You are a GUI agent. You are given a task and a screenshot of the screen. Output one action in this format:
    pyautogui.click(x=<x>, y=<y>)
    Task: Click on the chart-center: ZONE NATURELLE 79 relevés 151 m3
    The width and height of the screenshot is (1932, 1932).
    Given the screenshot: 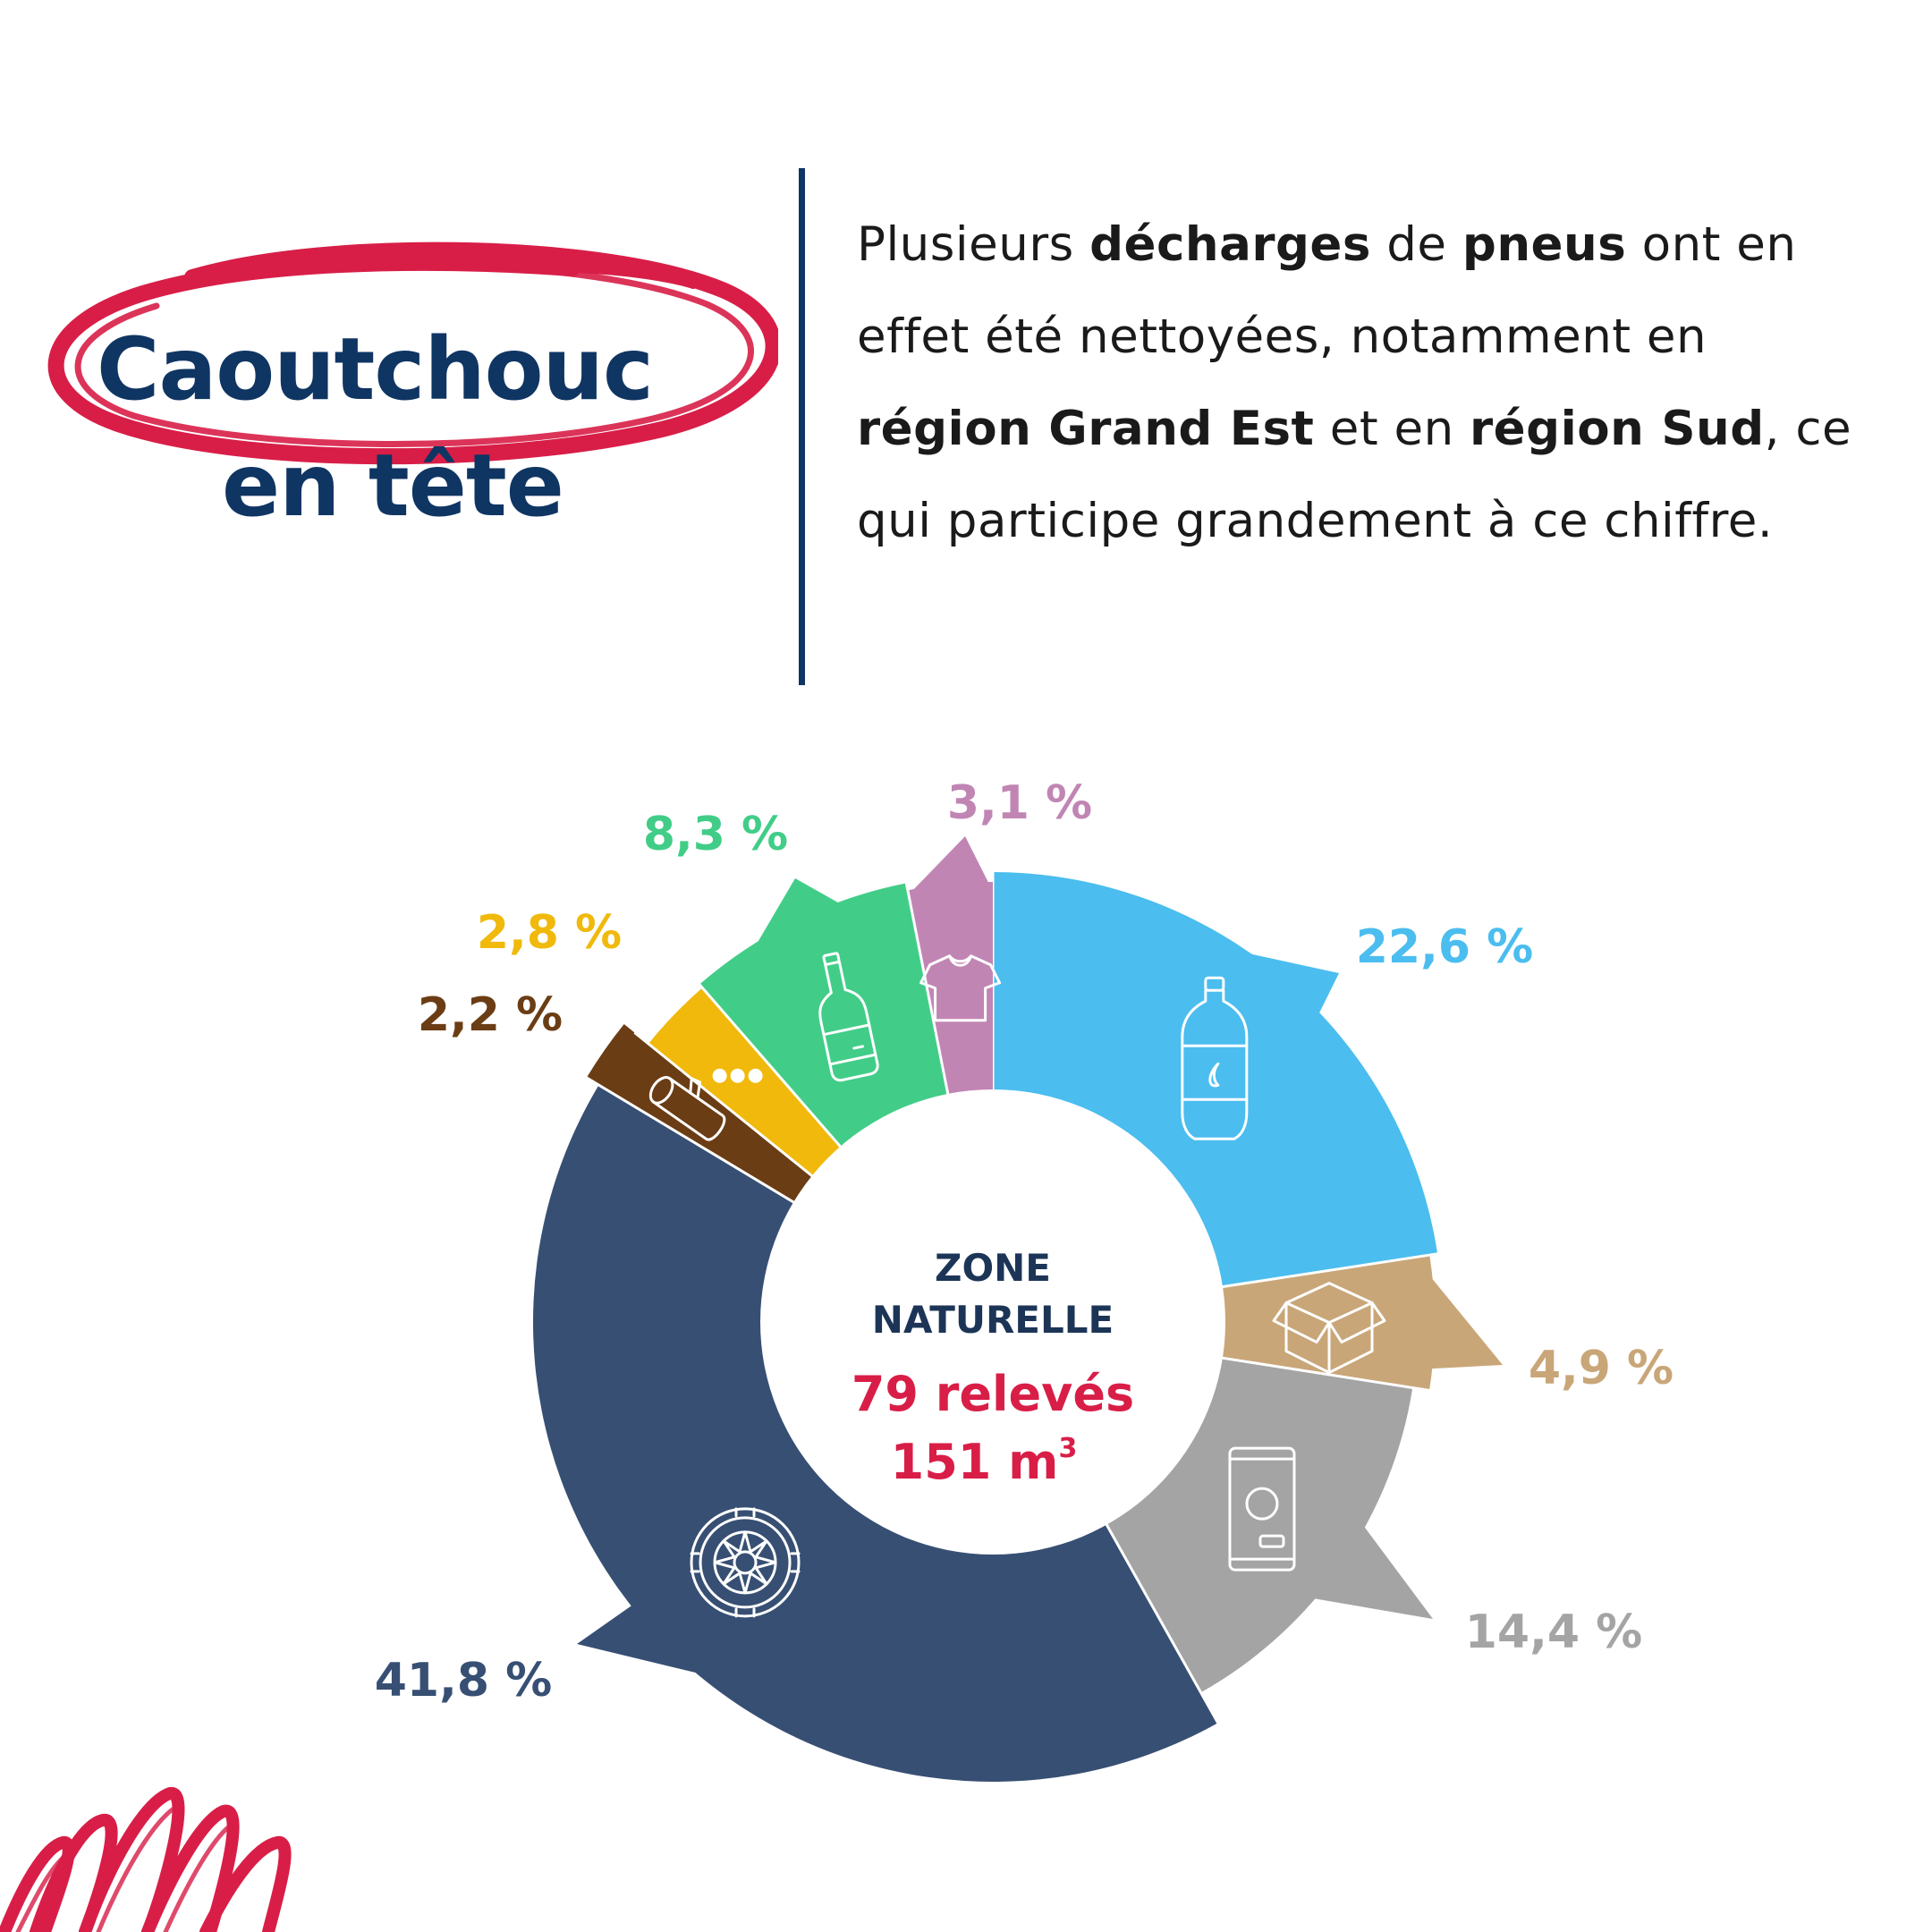 What is the action you would take?
    pyautogui.click(x=992, y=1322)
    